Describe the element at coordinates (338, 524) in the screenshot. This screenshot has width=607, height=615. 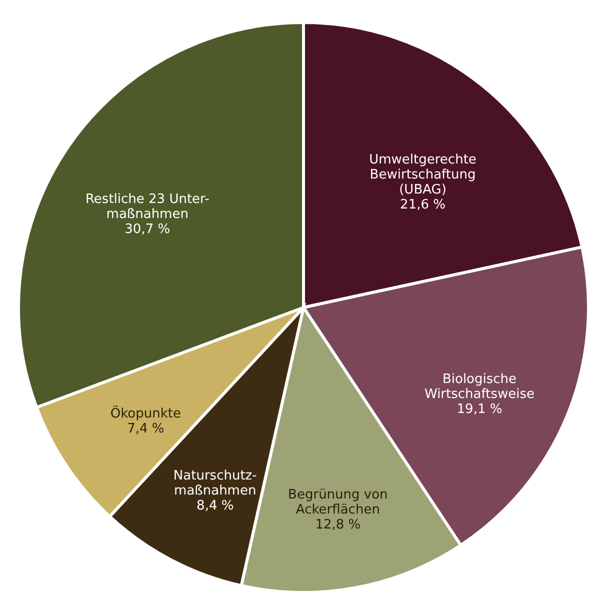
I see `data-label: 12,8 %` at that location.